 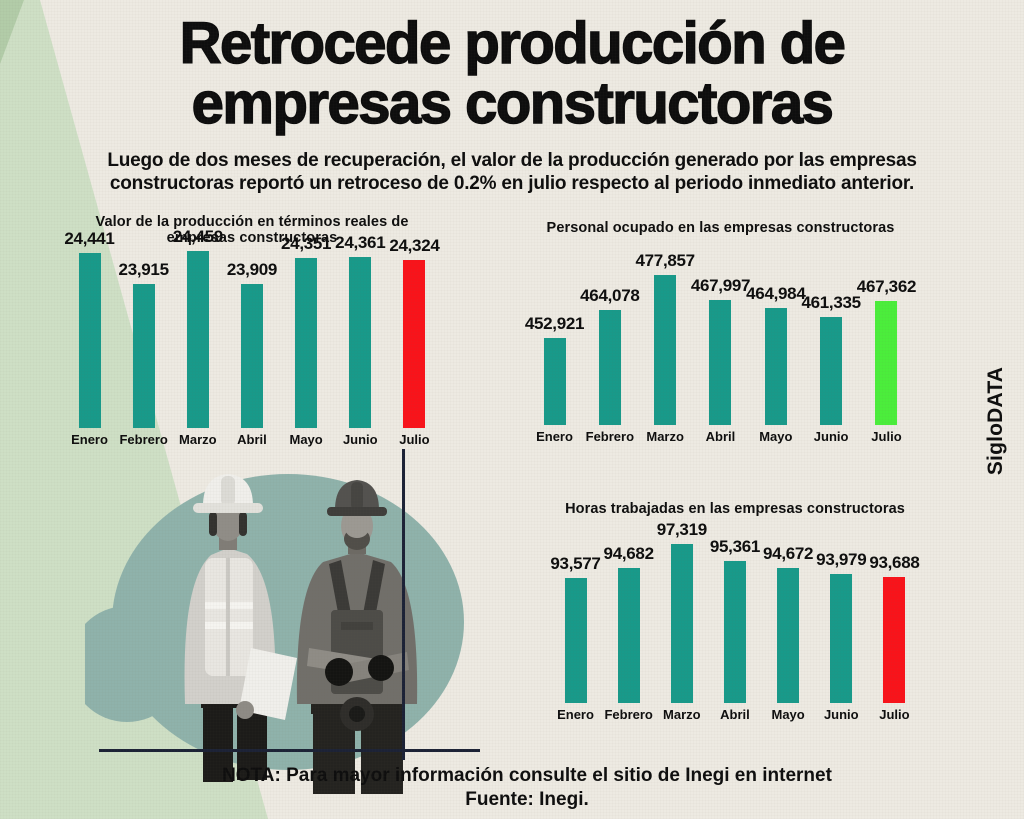 I want to click on bar-value-label: 464,078, so click(x=610, y=295).